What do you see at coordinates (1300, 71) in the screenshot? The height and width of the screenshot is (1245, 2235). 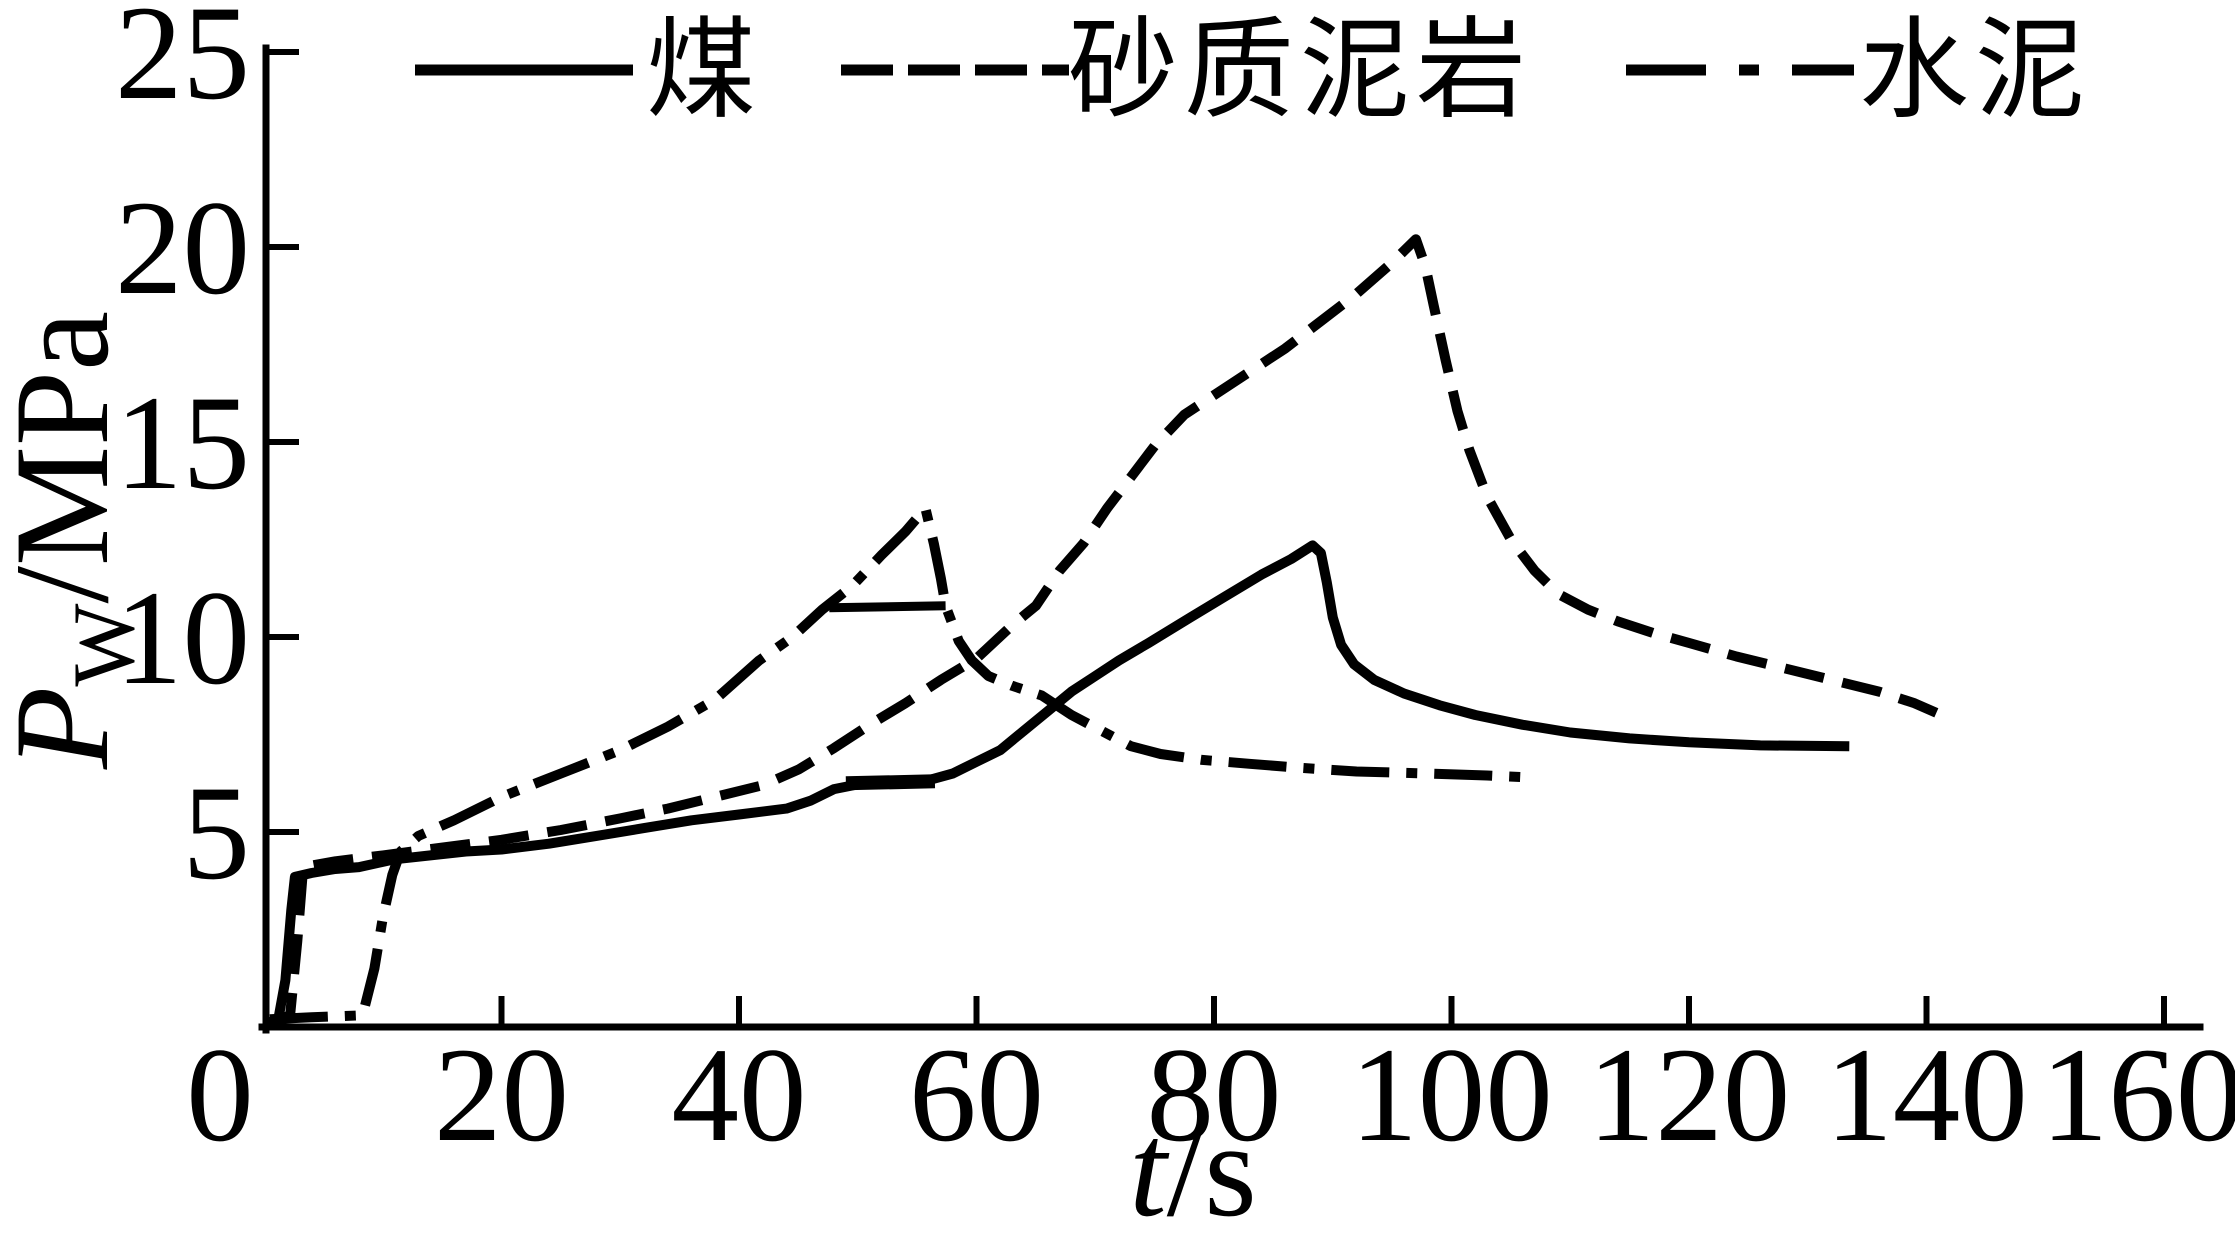 I see `legend-label-sandy-mudstone: 砂质泥岩` at bounding box center [1300, 71].